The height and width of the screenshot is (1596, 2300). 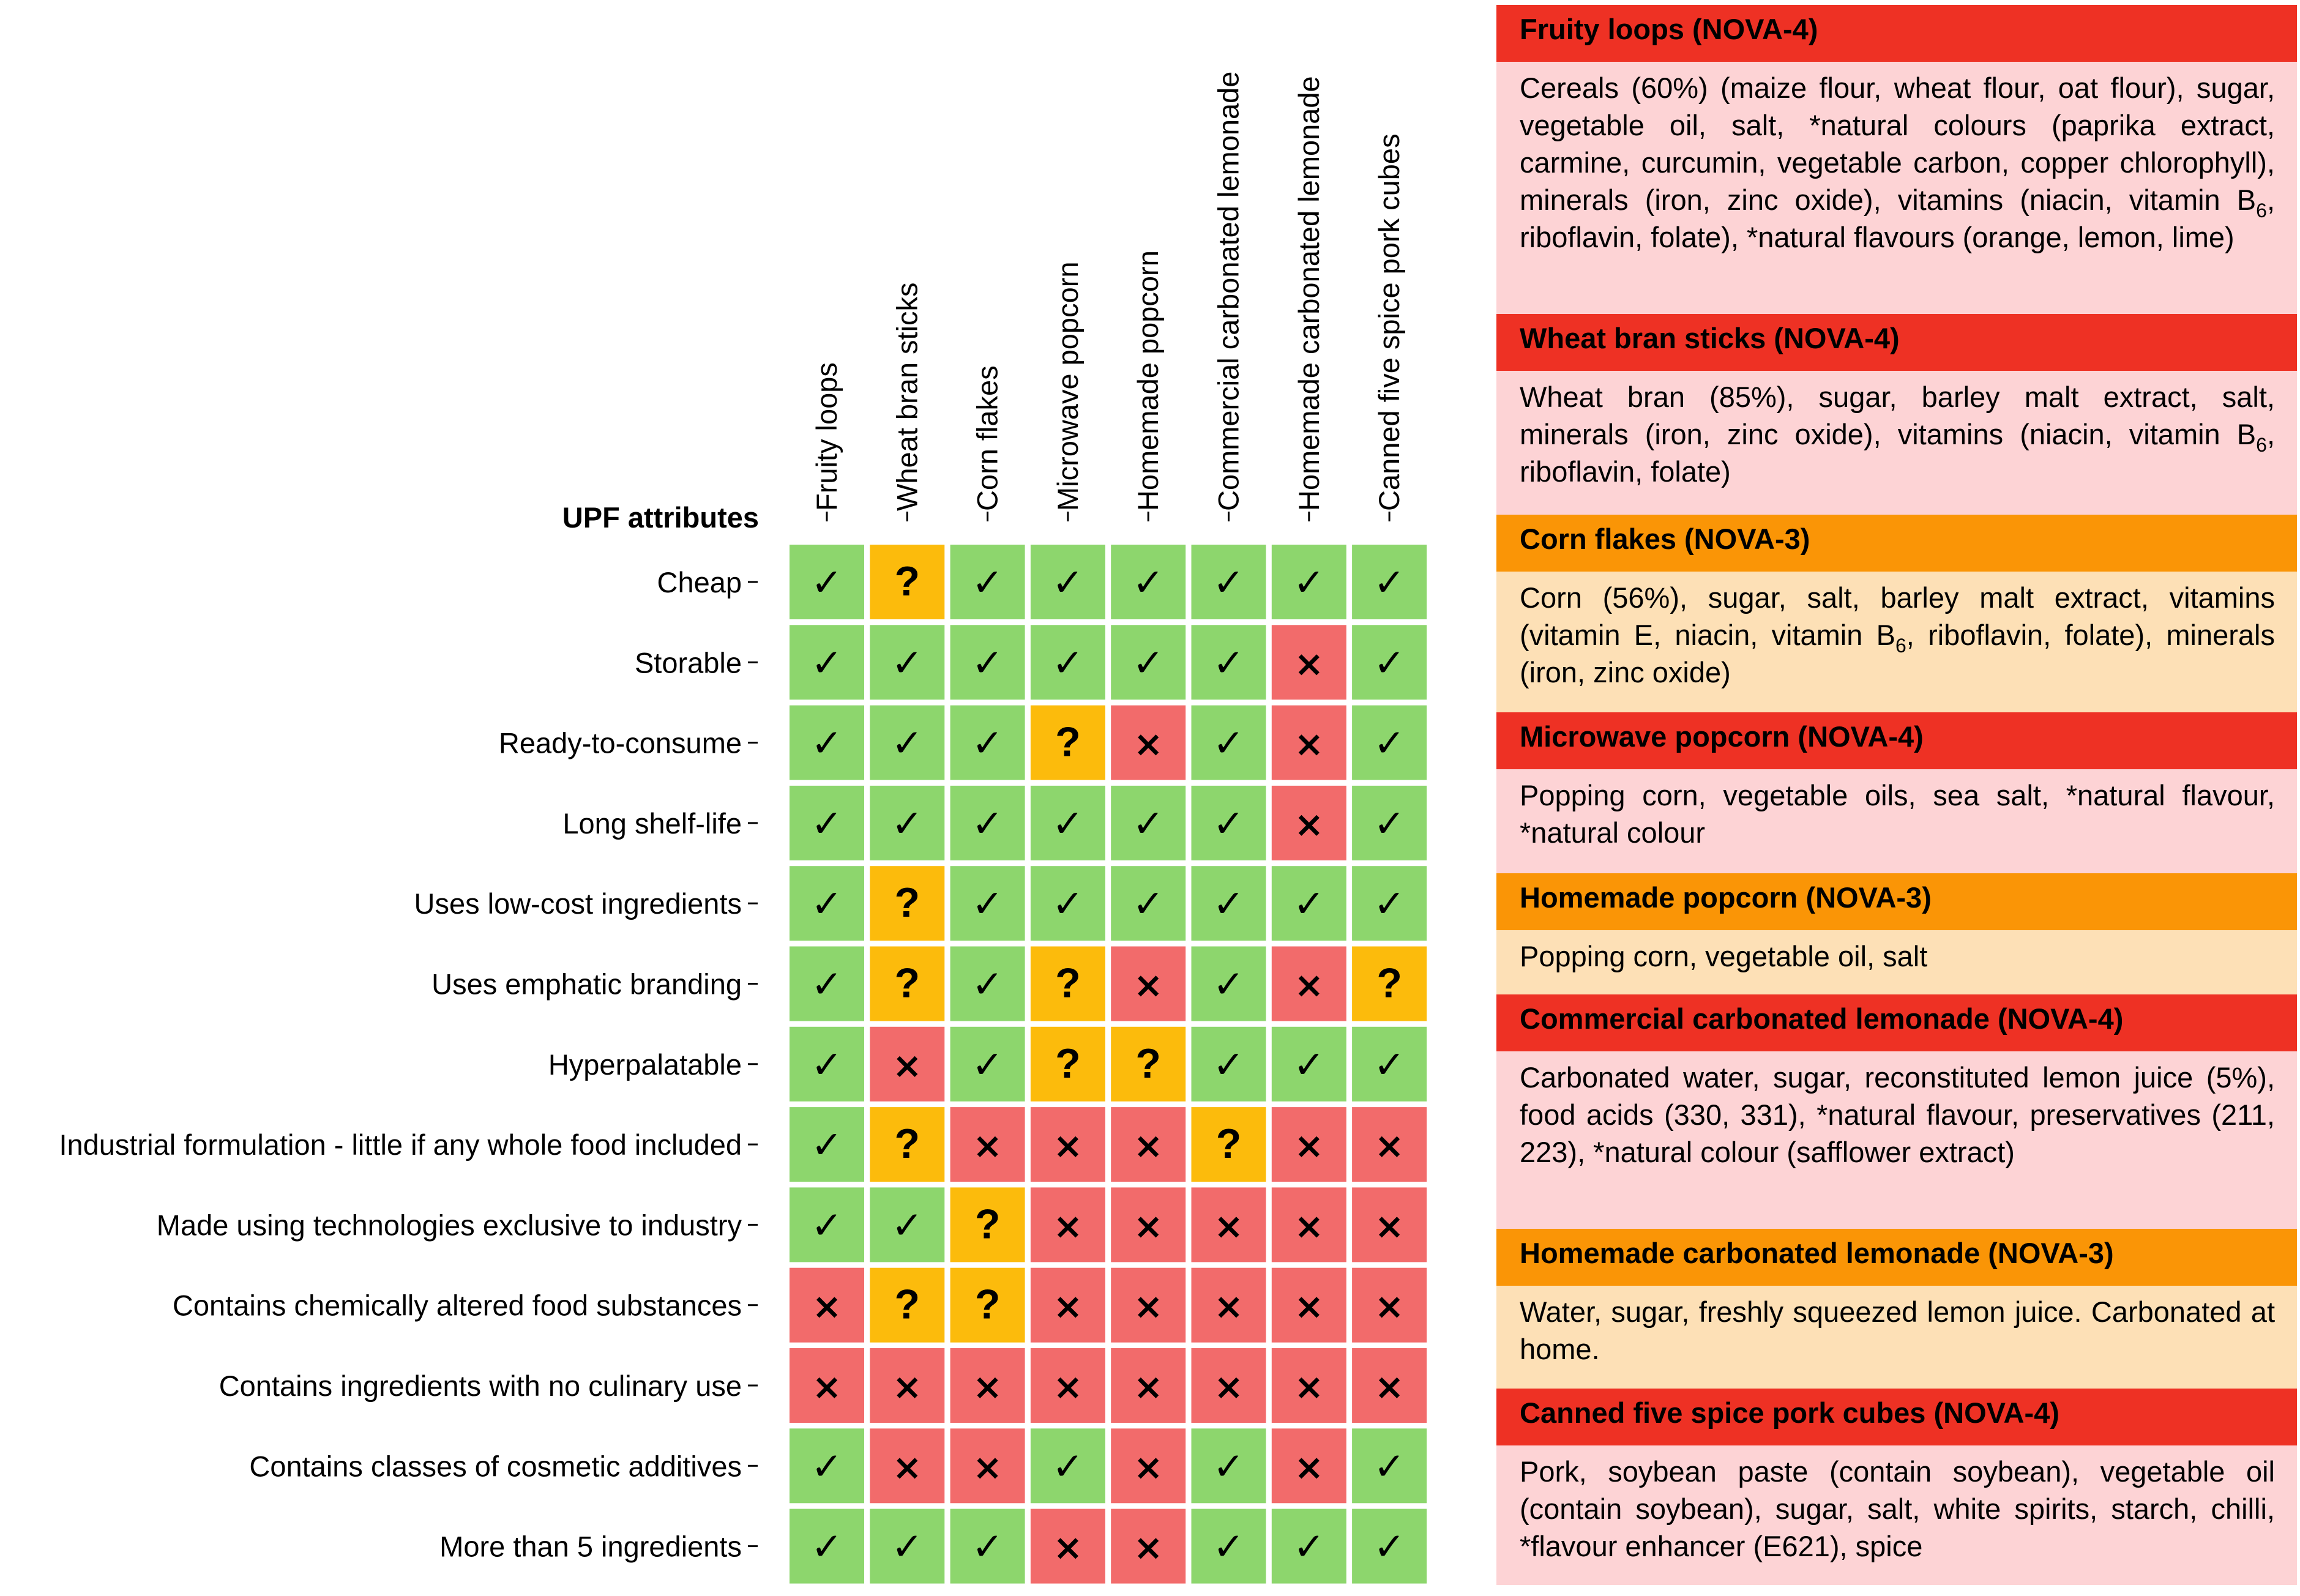 I want to click on column-label-fruity-loops: Fruity loops, so click(x=826, y=436).